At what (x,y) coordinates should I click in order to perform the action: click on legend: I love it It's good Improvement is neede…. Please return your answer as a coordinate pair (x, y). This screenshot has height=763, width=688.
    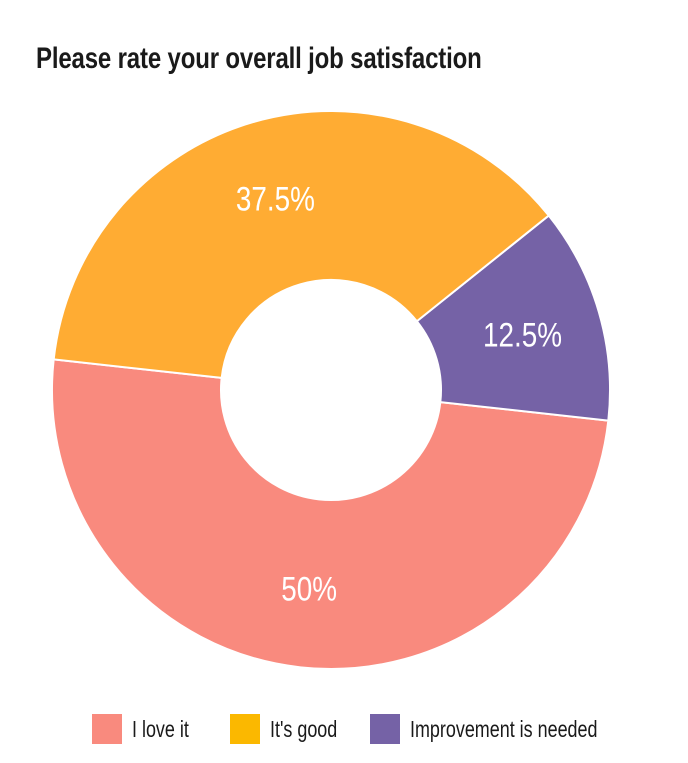
    Looking at the image, I should click on (344, 730).